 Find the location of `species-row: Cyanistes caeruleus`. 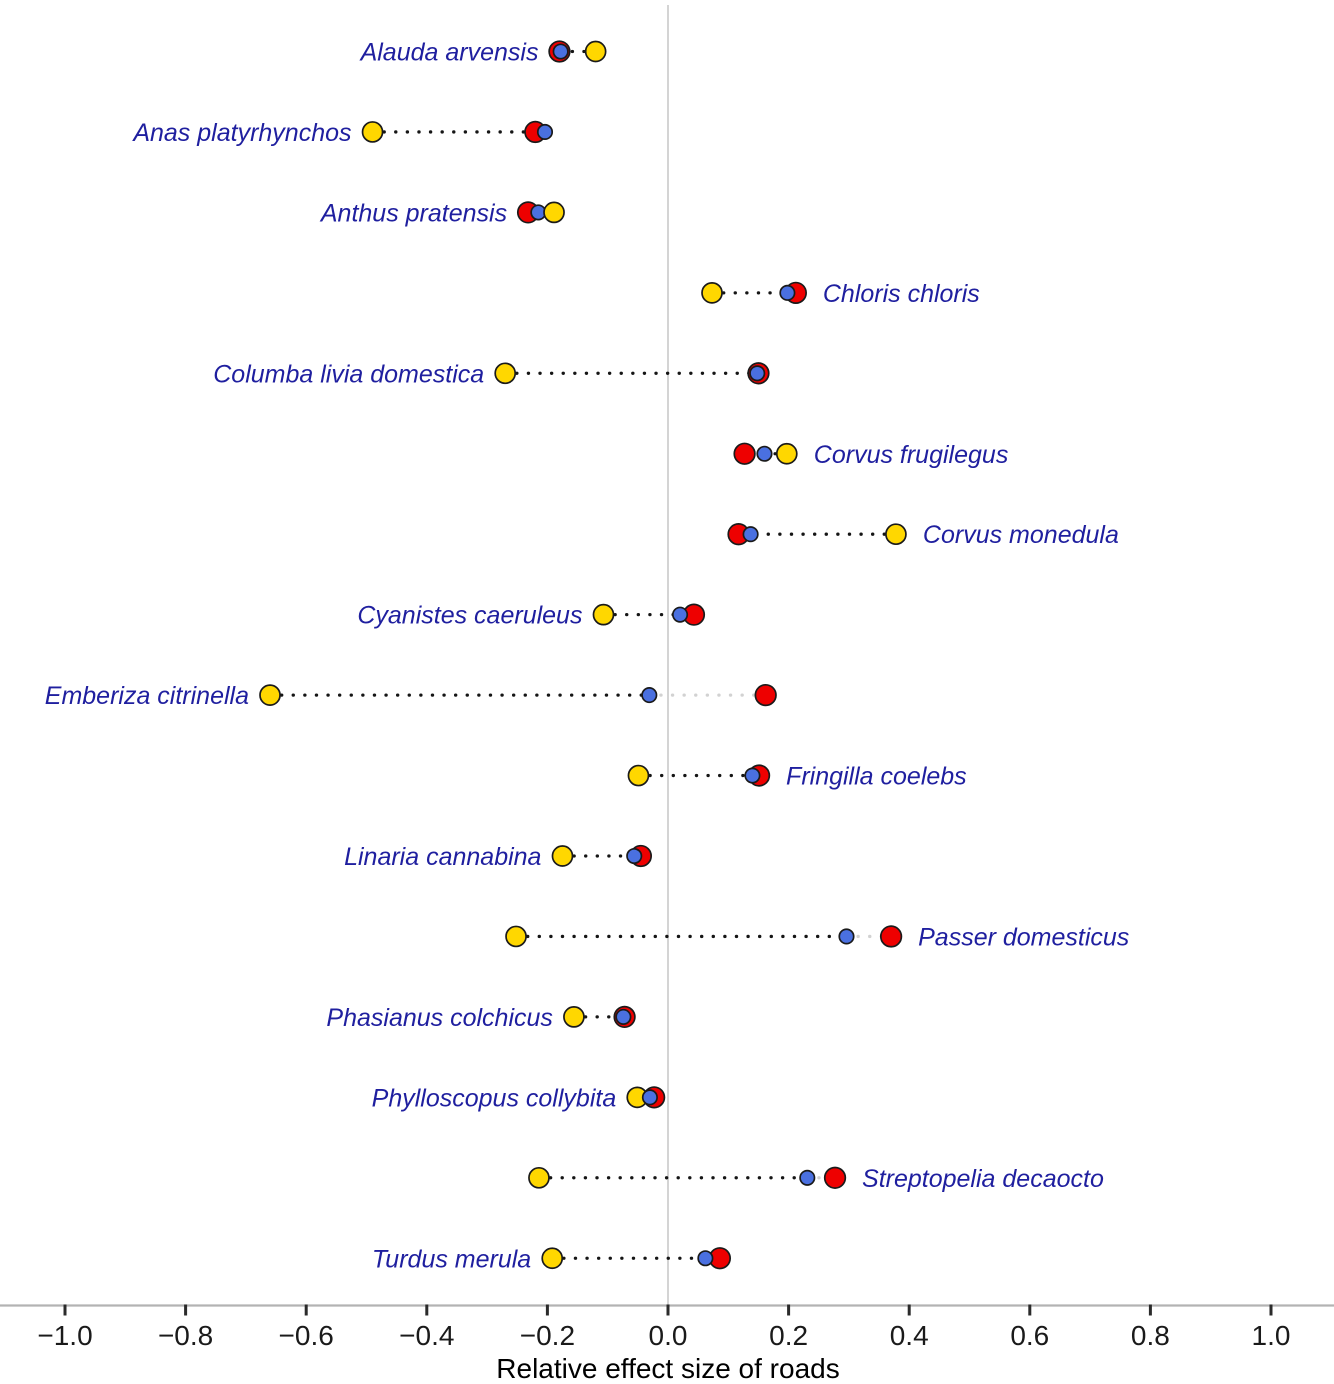

species-row: Cyanistes caeruleus is located at coordinates (531, 616).